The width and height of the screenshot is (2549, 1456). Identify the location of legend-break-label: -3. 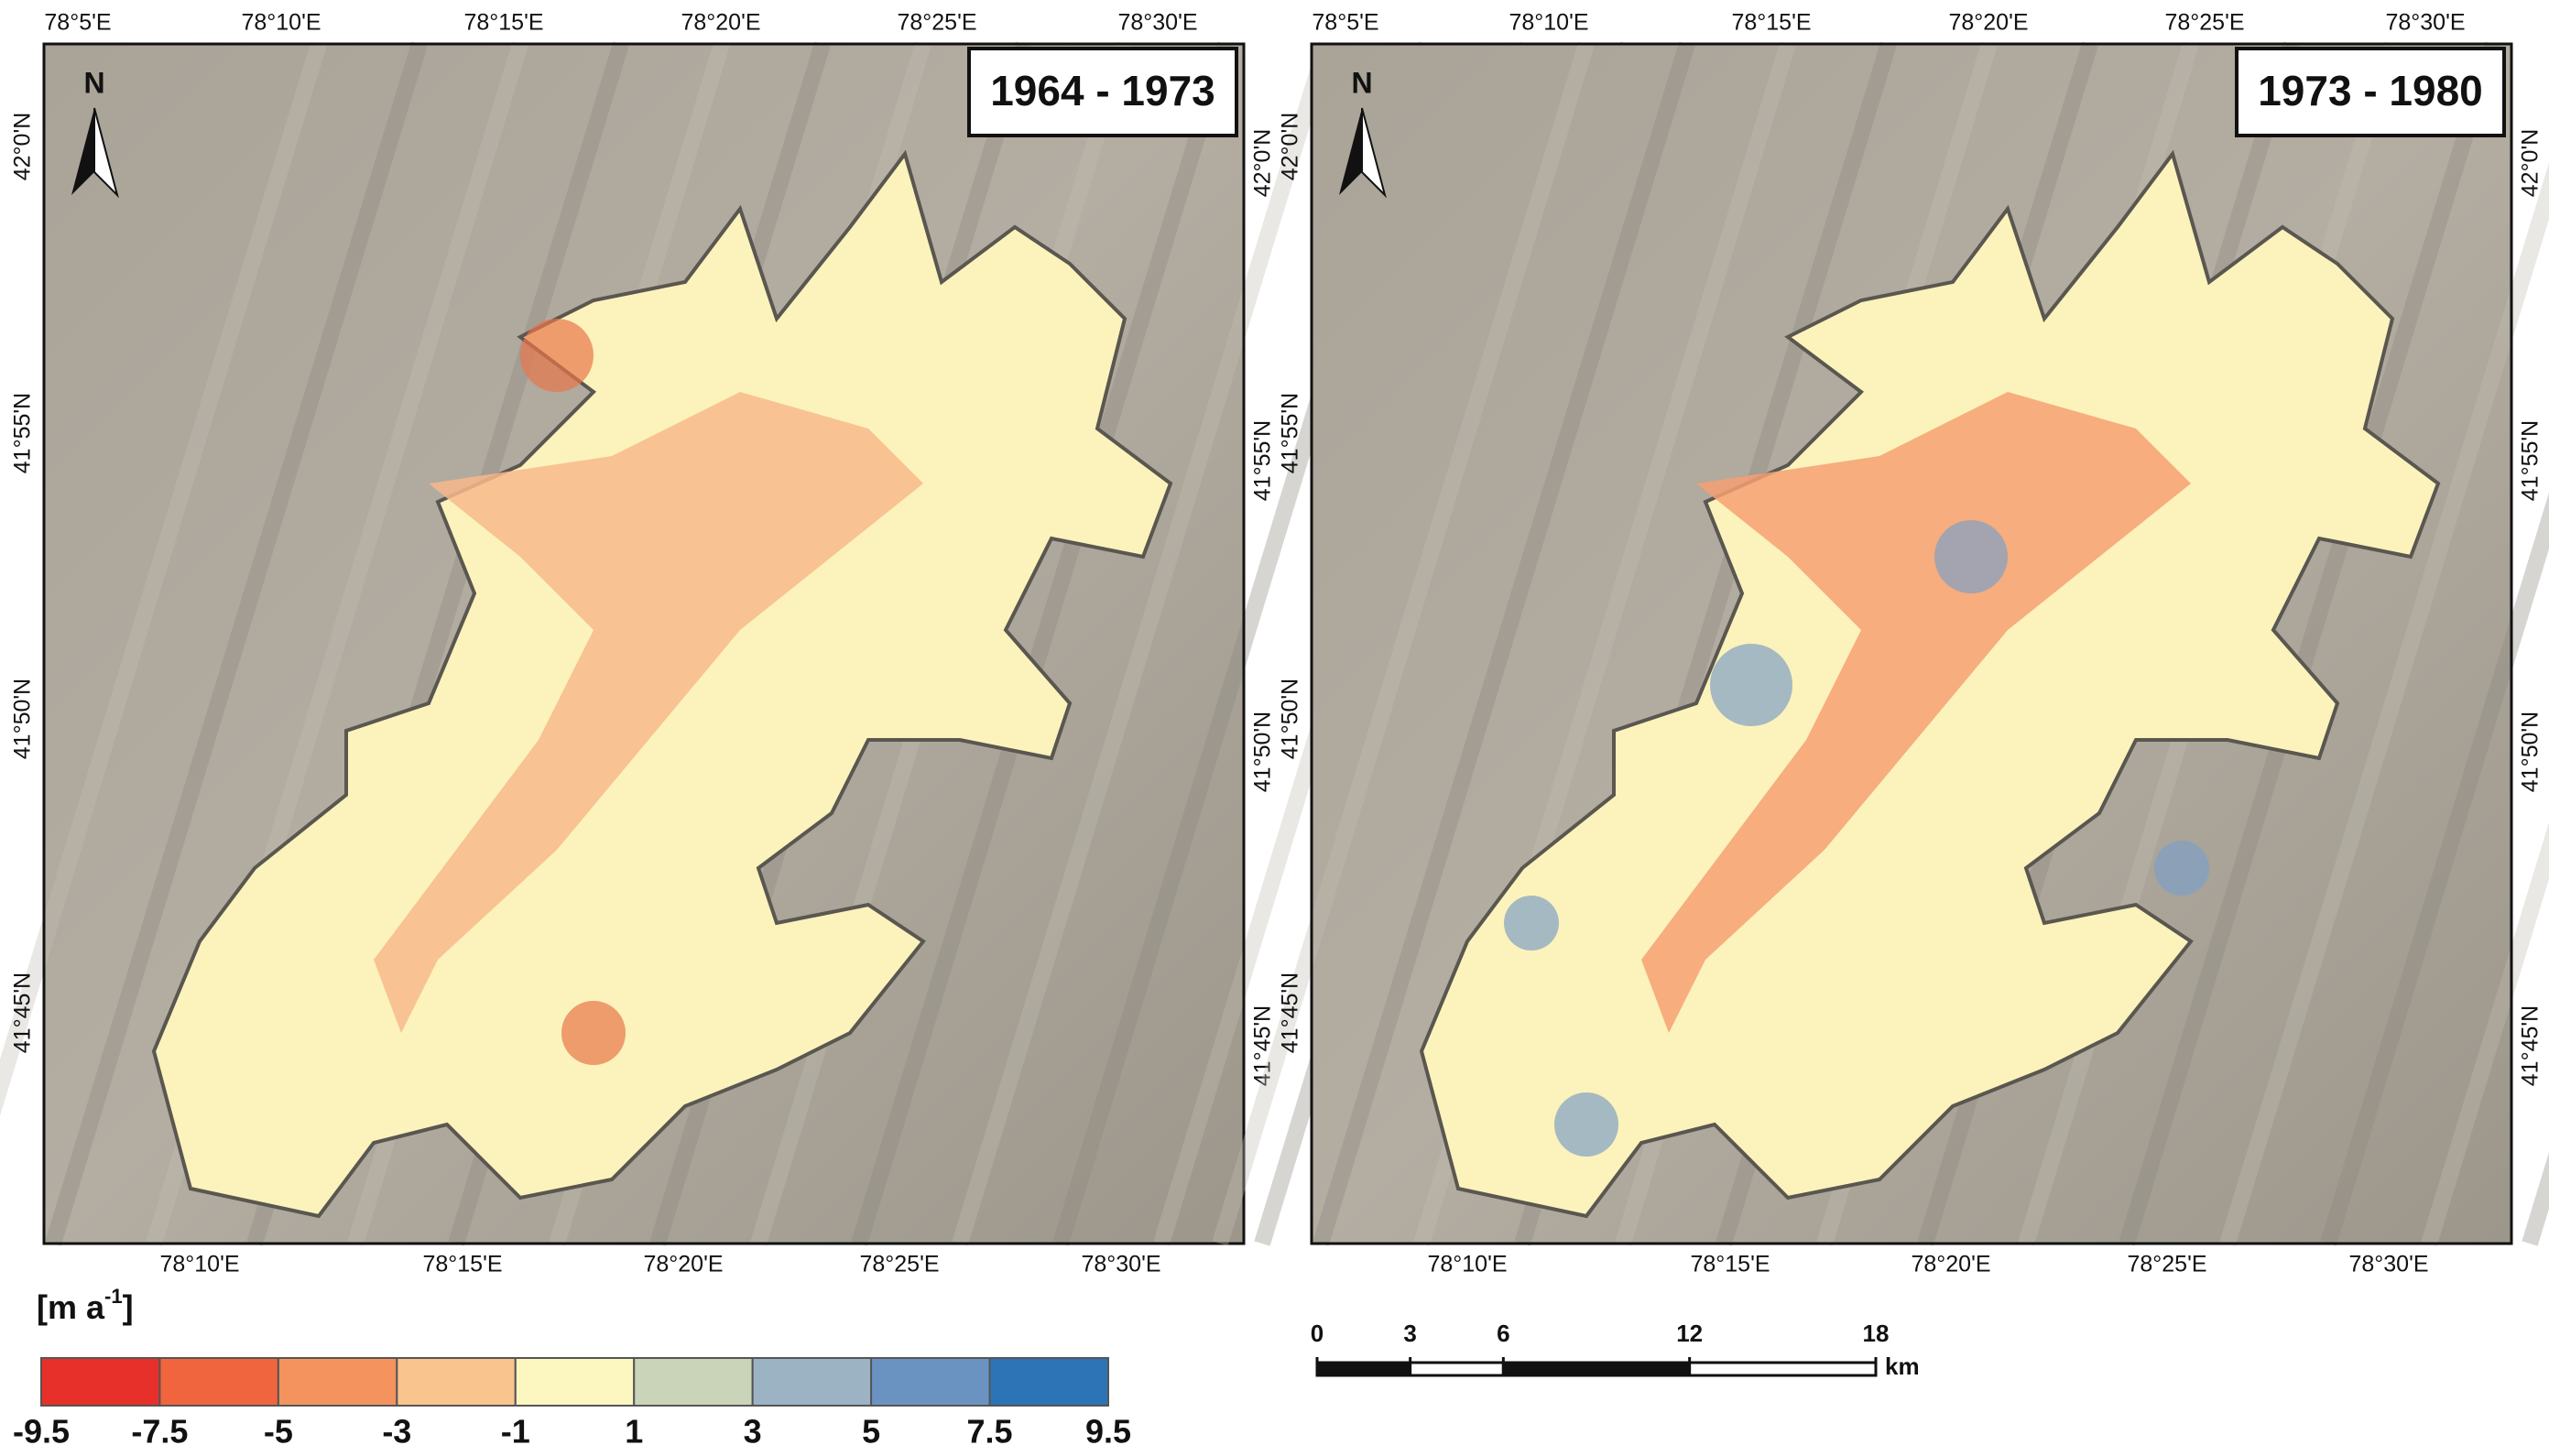
(396, 1432).